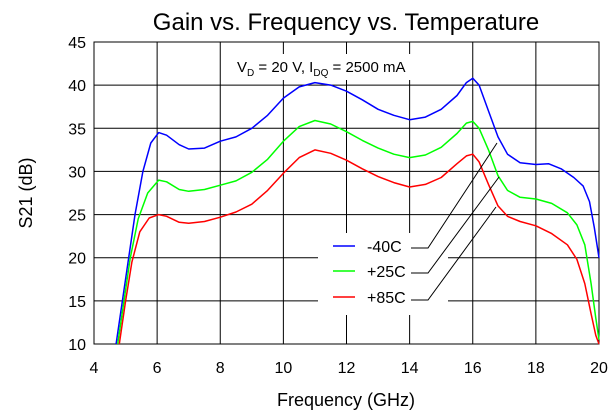 The width and height of the screenshot is (612, 414). What do you see at coordinates (386, 298) in the screenshot?
I see `legend-label-plus85c: +85C` at bounding box center [386, 298].